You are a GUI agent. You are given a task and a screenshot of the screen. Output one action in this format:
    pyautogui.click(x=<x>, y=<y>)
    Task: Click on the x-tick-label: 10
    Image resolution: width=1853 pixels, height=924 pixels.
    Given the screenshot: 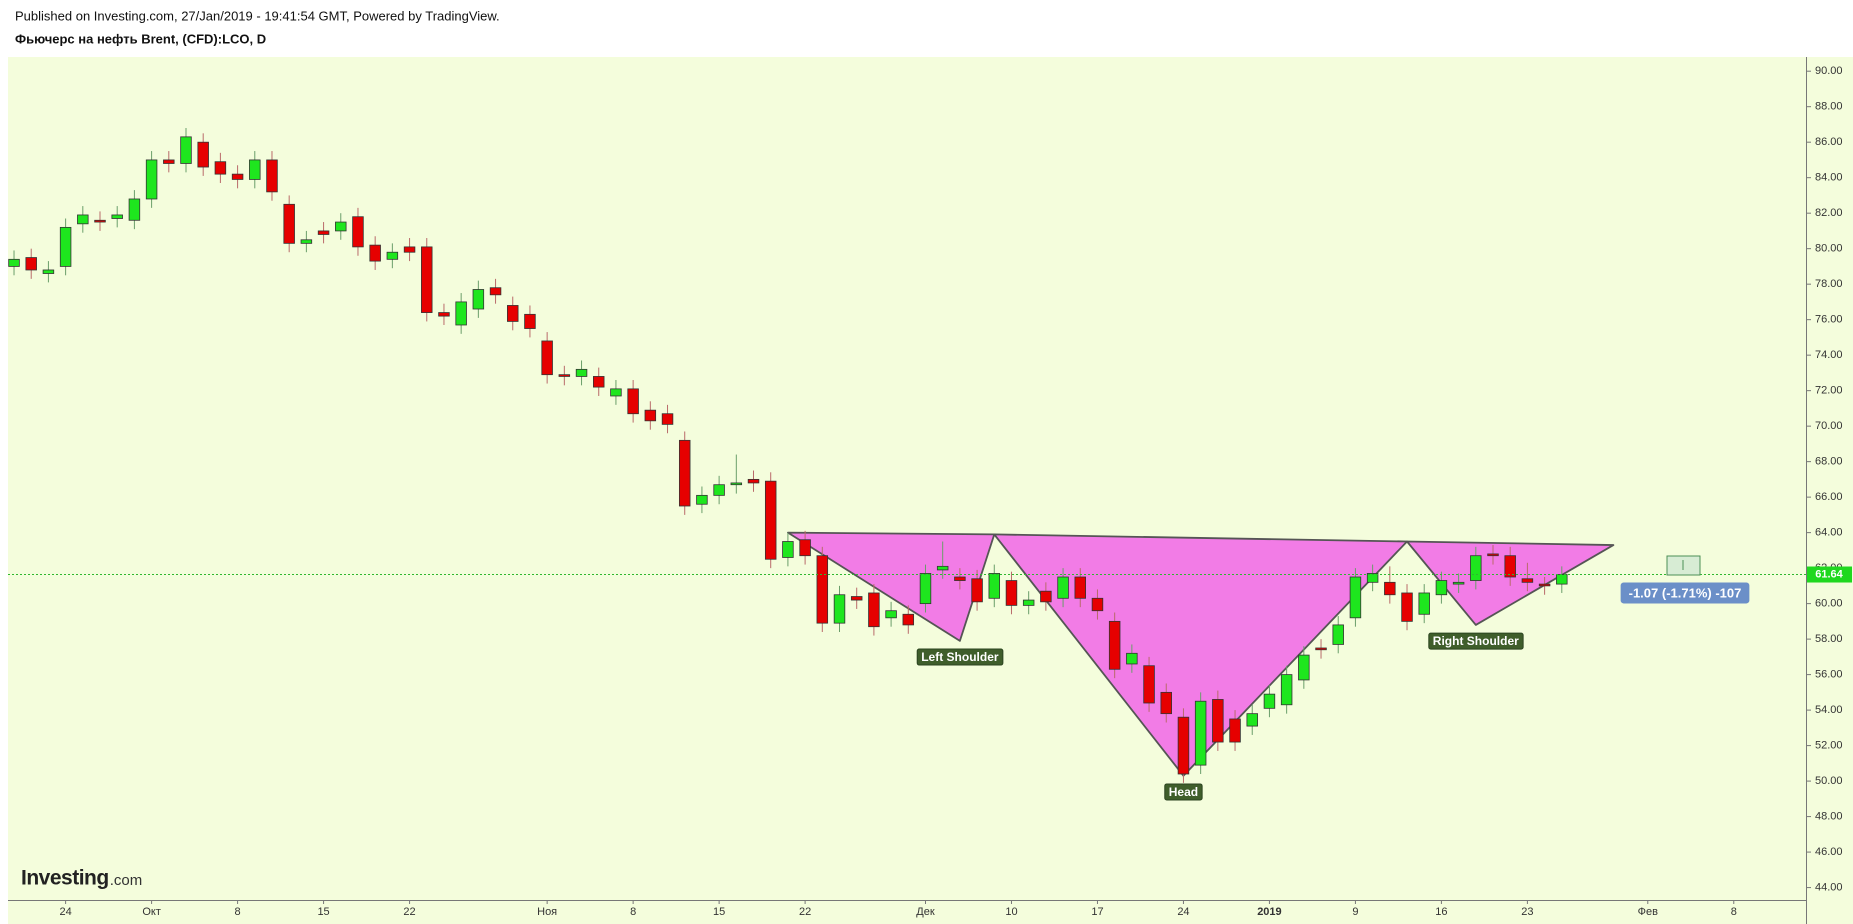 What is the action you would take?
    pyautogui.click(x=1011, y=912)
    